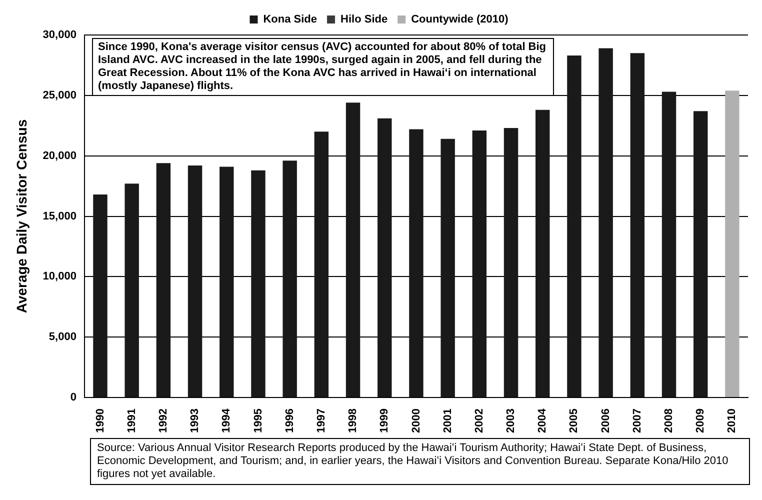 This screenshot has height=500, width=762. Describe the element at coordinates (73, 398) in the screenshot. I see `y-tick-label: 0` at that location.